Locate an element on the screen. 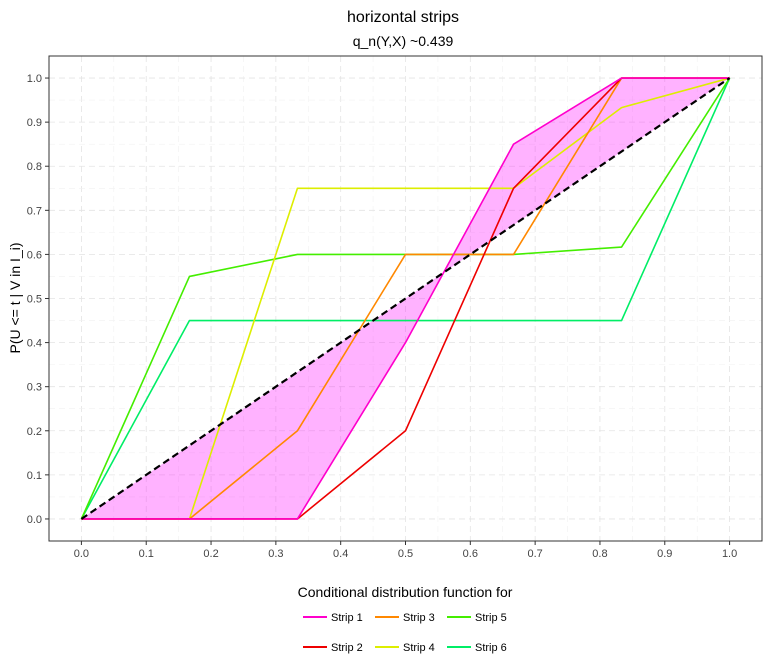 The image size is (768, 672). legend-label-strip-3: Strip 3 is located at coordinates (419, 618).